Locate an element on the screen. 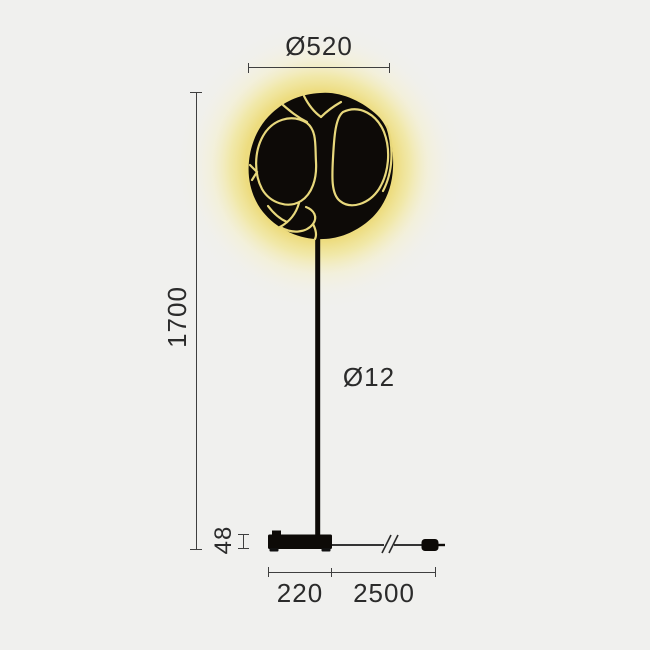 The height and width of the screenshot is (650, 650). bottom-dim-tick-middle is located at coordinates (331, 572).